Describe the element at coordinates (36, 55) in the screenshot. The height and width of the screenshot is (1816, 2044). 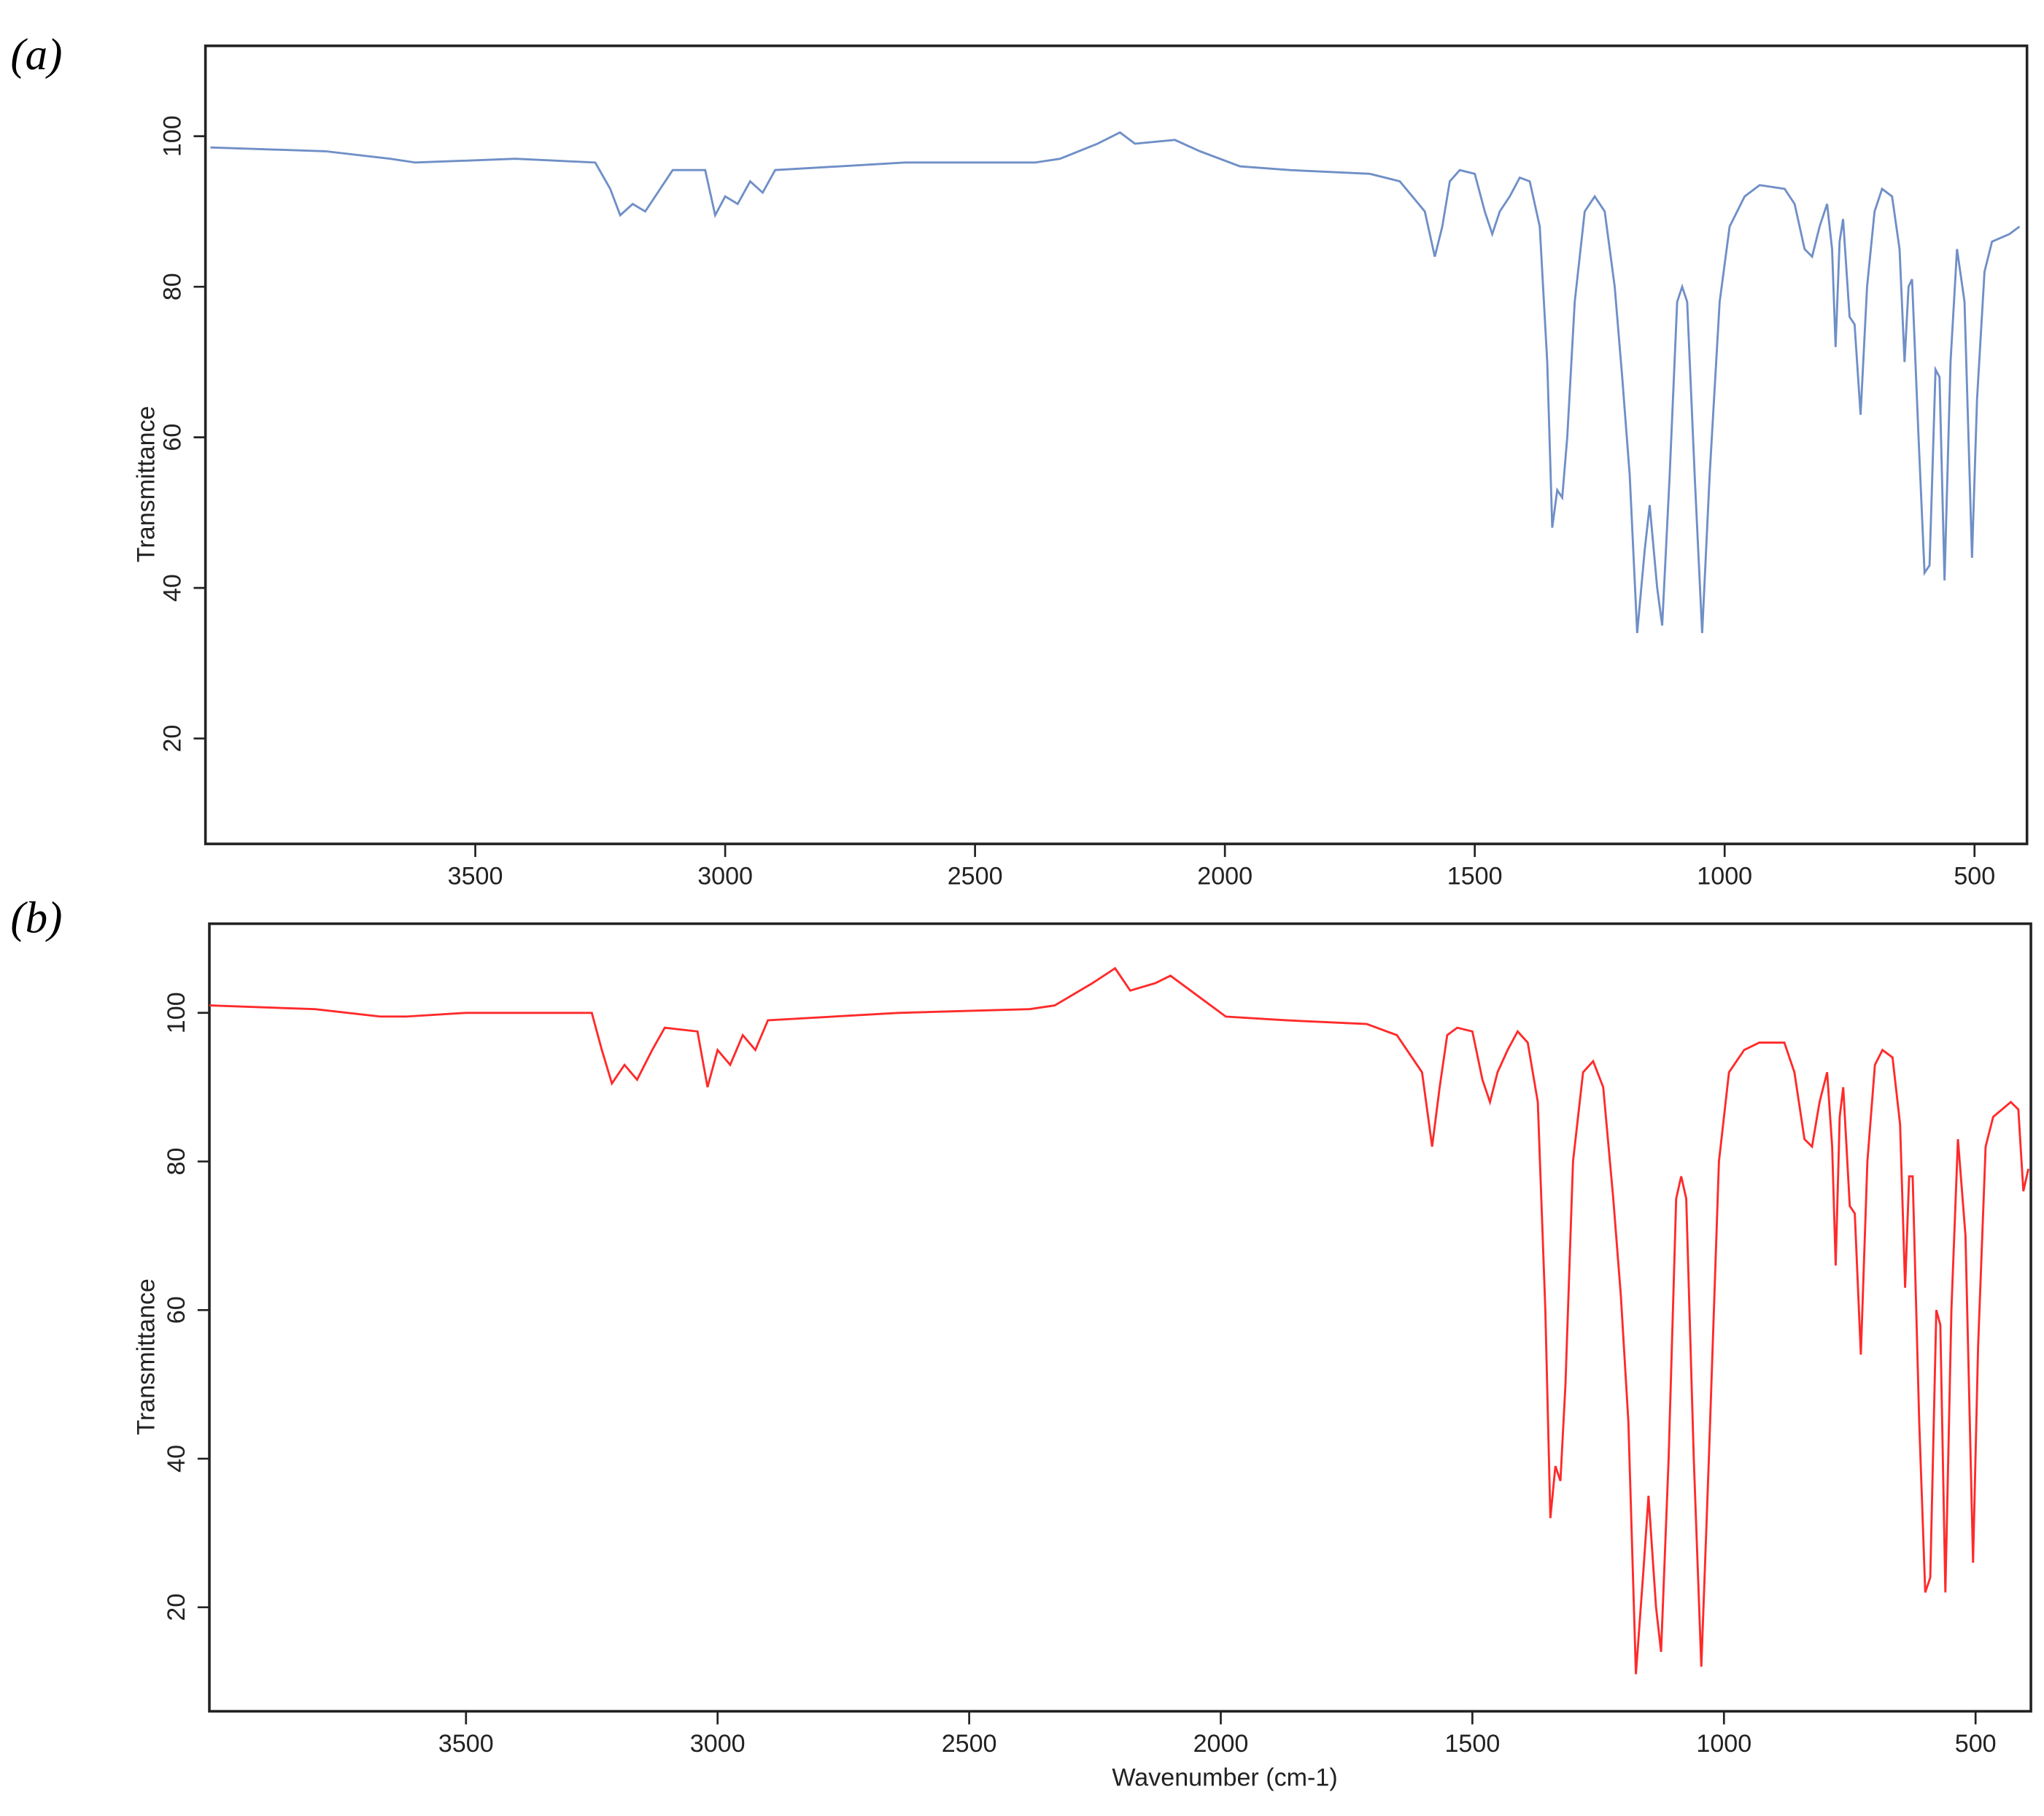
I see `panel-label: (a)` at that location.